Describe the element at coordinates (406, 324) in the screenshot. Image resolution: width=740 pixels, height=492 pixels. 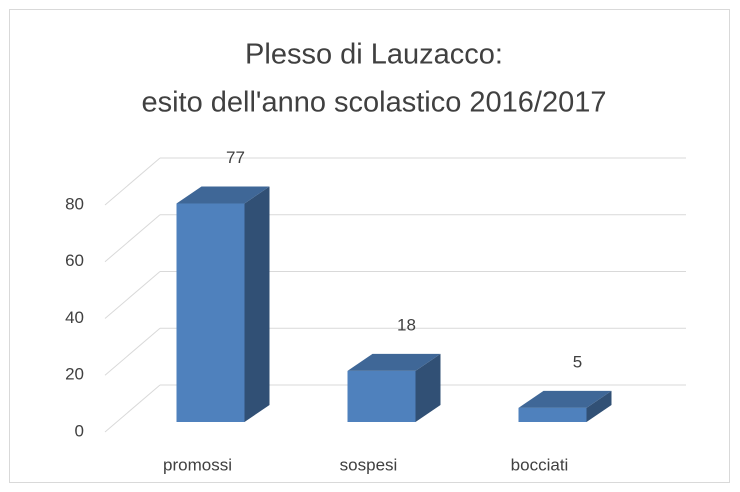
I see `data-label: 18` at that location.